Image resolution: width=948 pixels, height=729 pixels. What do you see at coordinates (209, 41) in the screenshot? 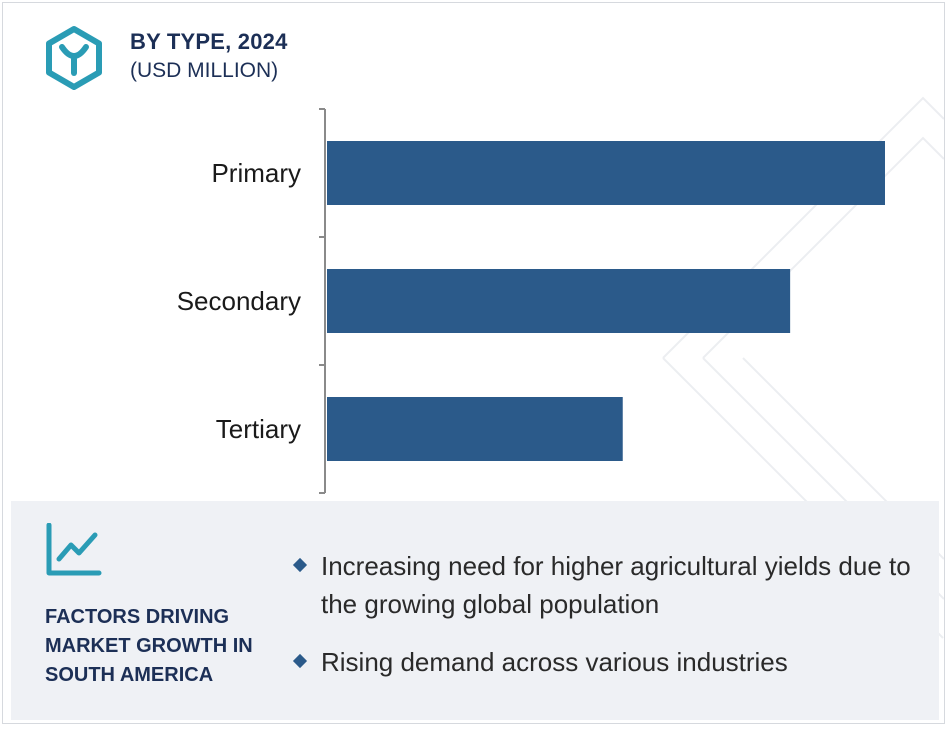
I see `chart-title: BY TYPE, 2024` at bounding box center [209, 41].